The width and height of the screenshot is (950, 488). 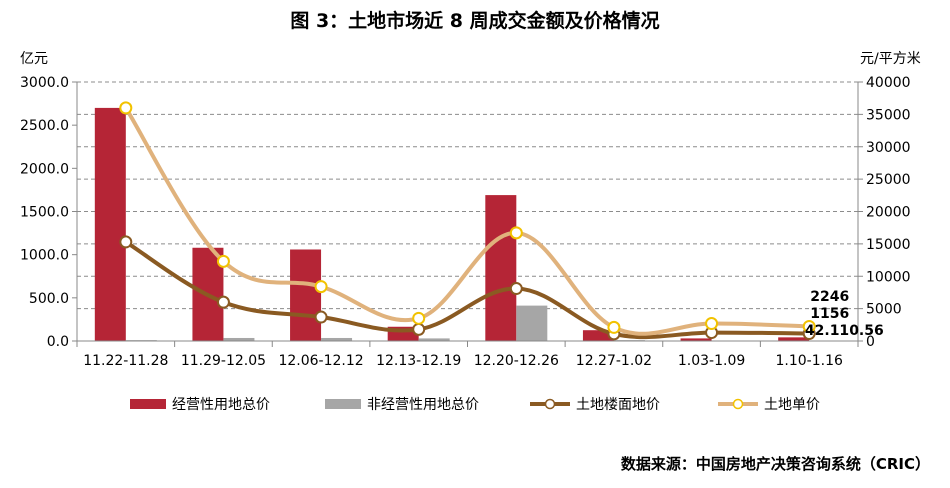 I want to click on x-tick-label: 12.13-12.19, so click(x=418, y=361).